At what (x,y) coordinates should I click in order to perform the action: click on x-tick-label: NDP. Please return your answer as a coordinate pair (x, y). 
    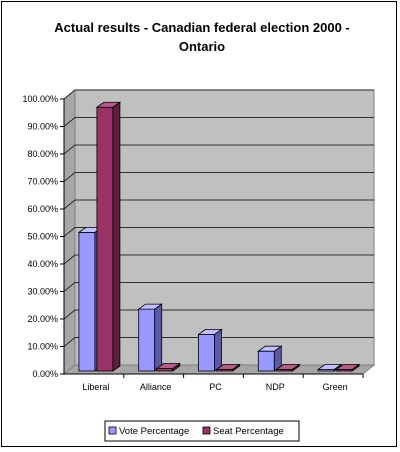
    Looking at the image, I should click on (275, 387).